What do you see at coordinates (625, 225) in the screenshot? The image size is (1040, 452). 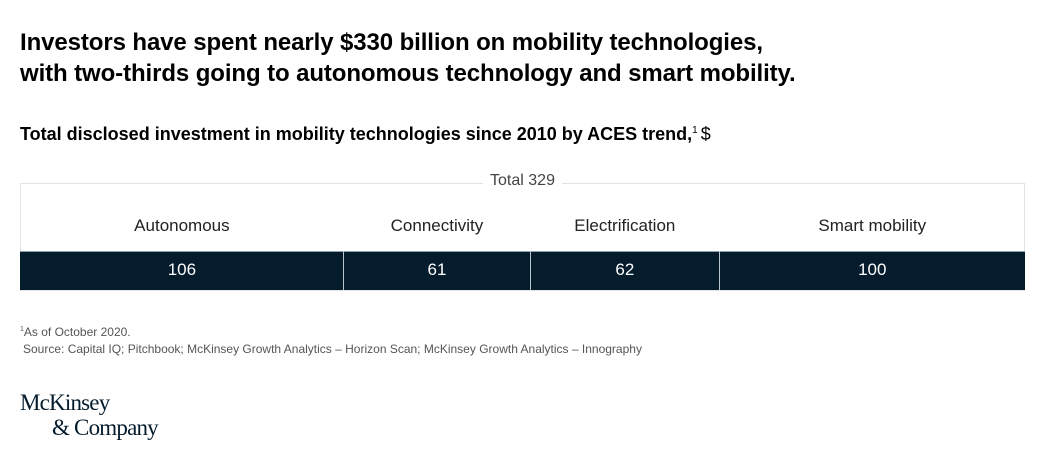 I see `category-label-electrification: Electrification` at bounding box center [625, 225].